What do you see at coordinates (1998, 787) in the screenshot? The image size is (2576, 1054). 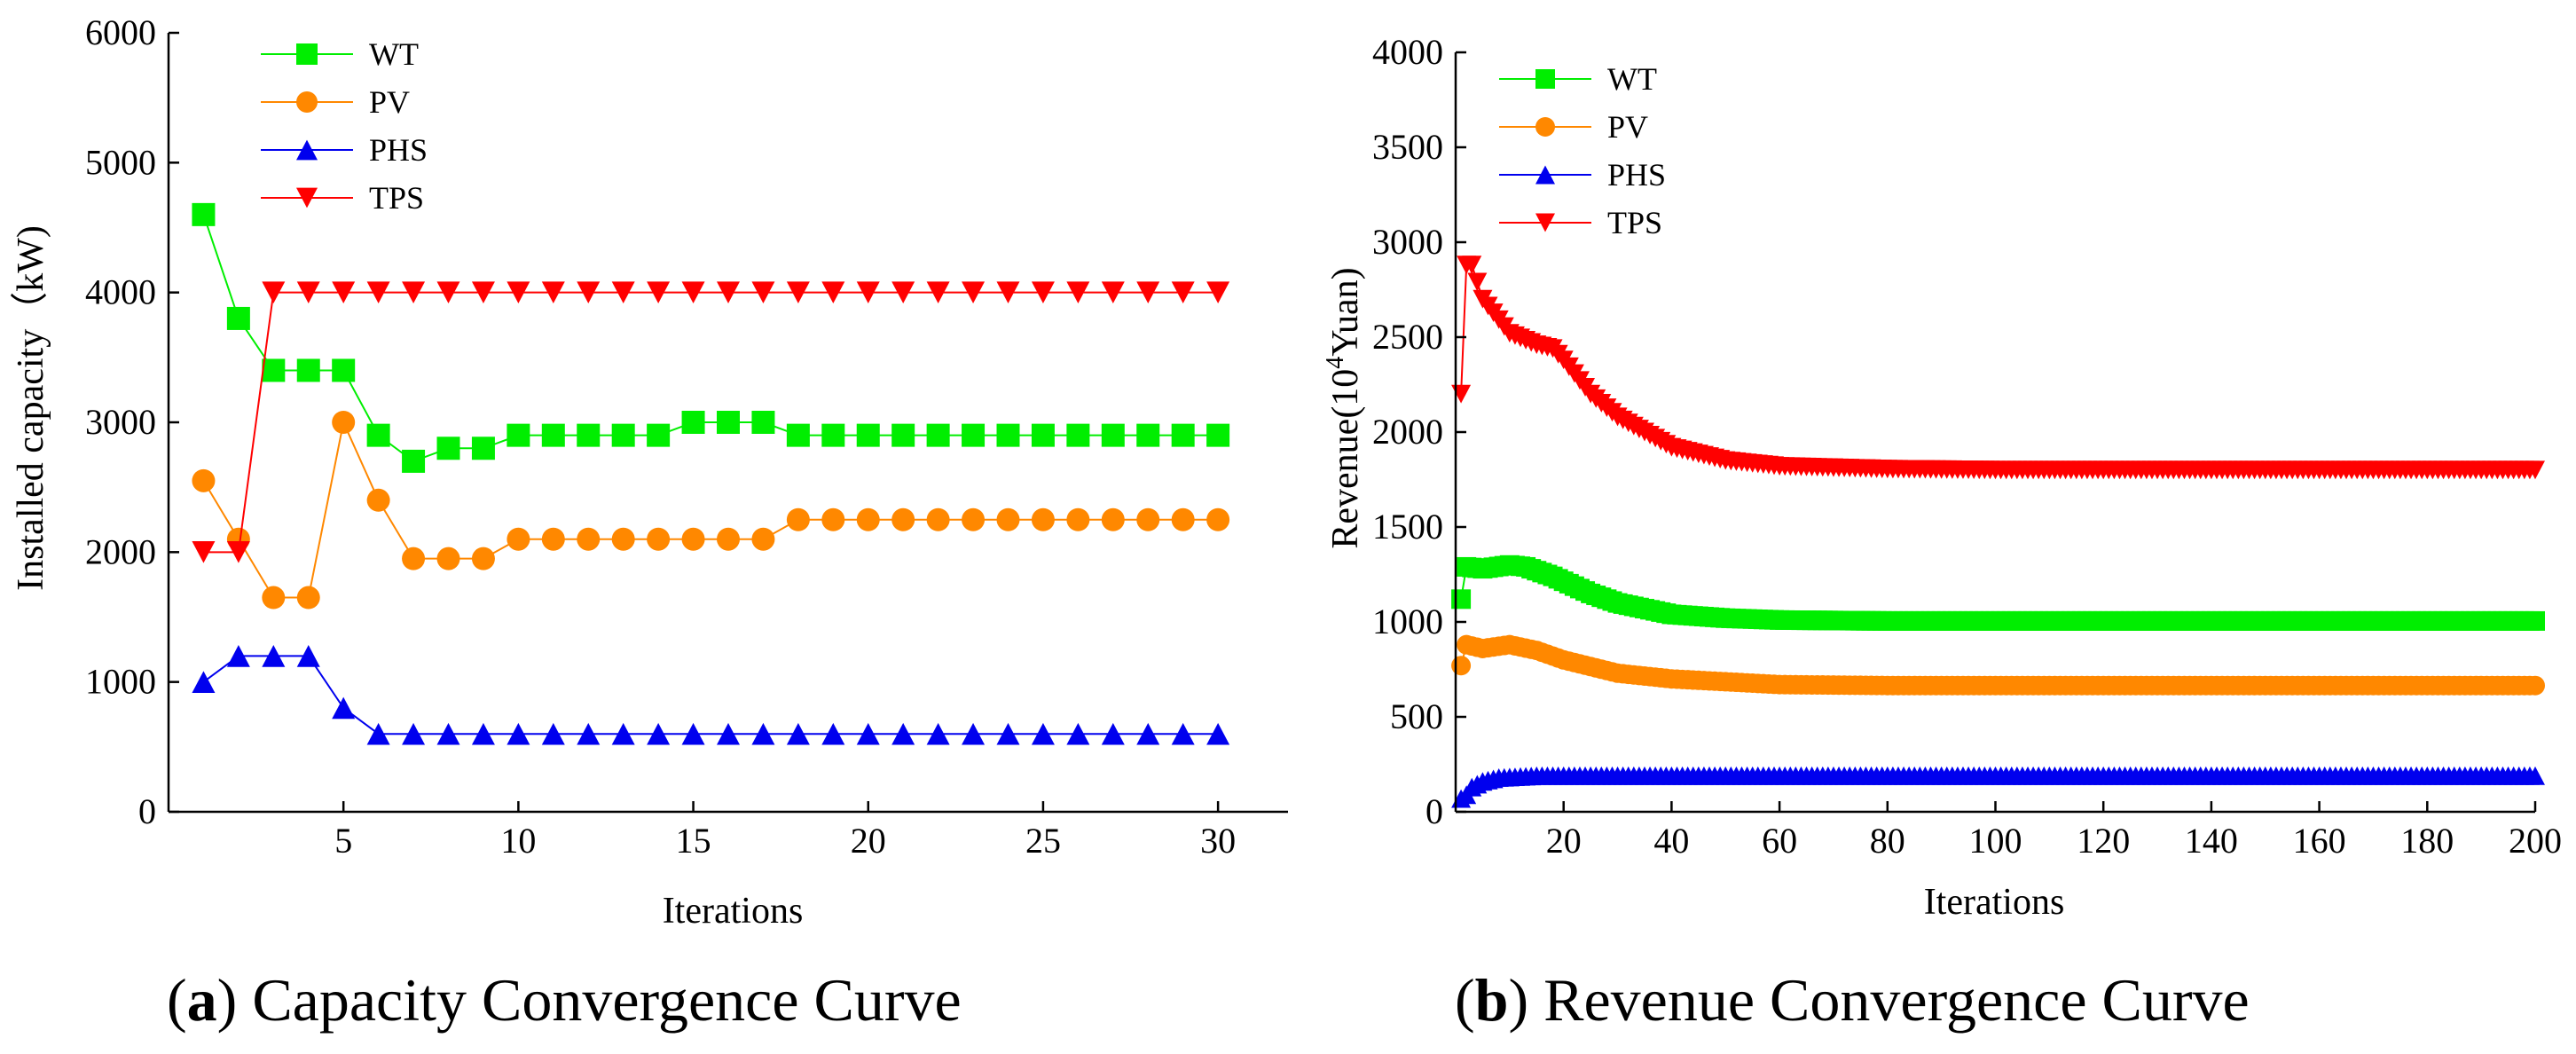 I see `series-phs` at bounding box center [1998, 787].